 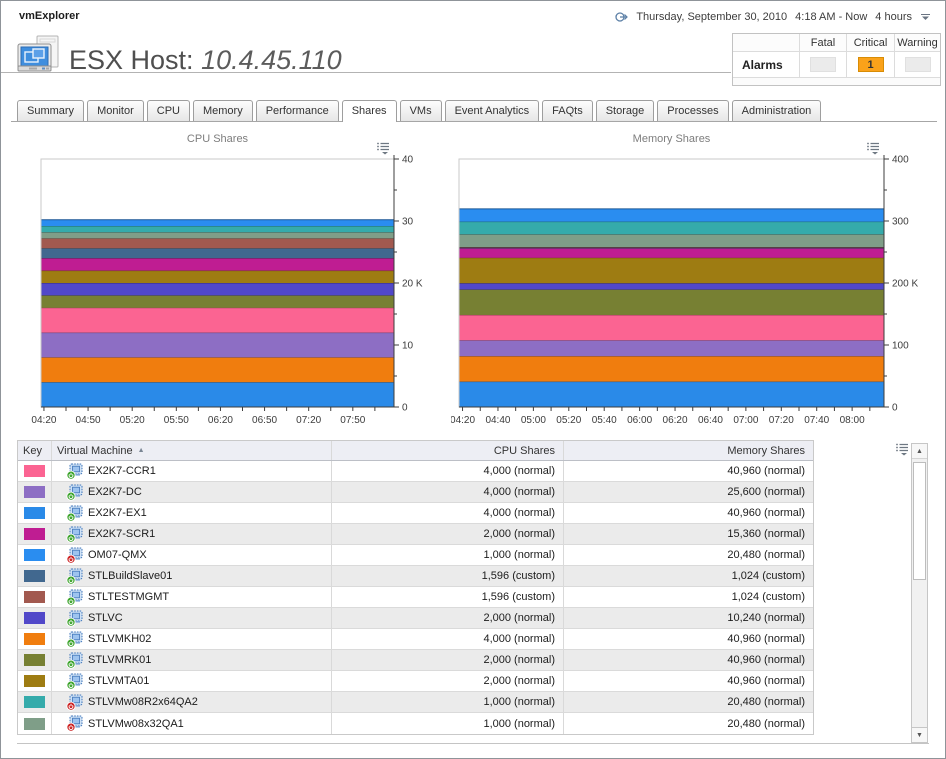 I want to click on virtual-machine-cell: STLVMw08x32QA1, so click(x=192, y=723).